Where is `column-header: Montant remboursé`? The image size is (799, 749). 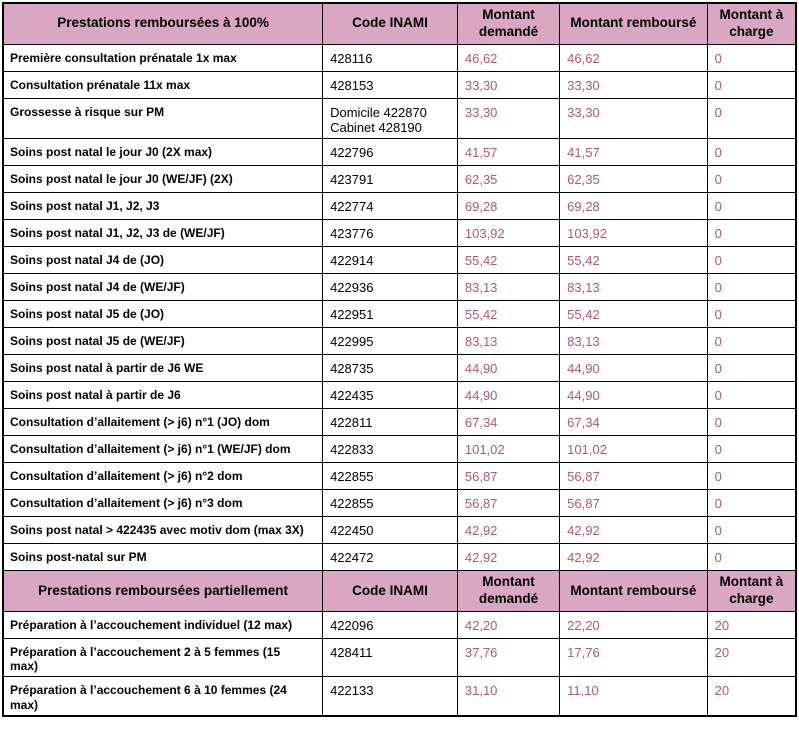
column-header: Montant remboursé is located at coordinates (633, 23).